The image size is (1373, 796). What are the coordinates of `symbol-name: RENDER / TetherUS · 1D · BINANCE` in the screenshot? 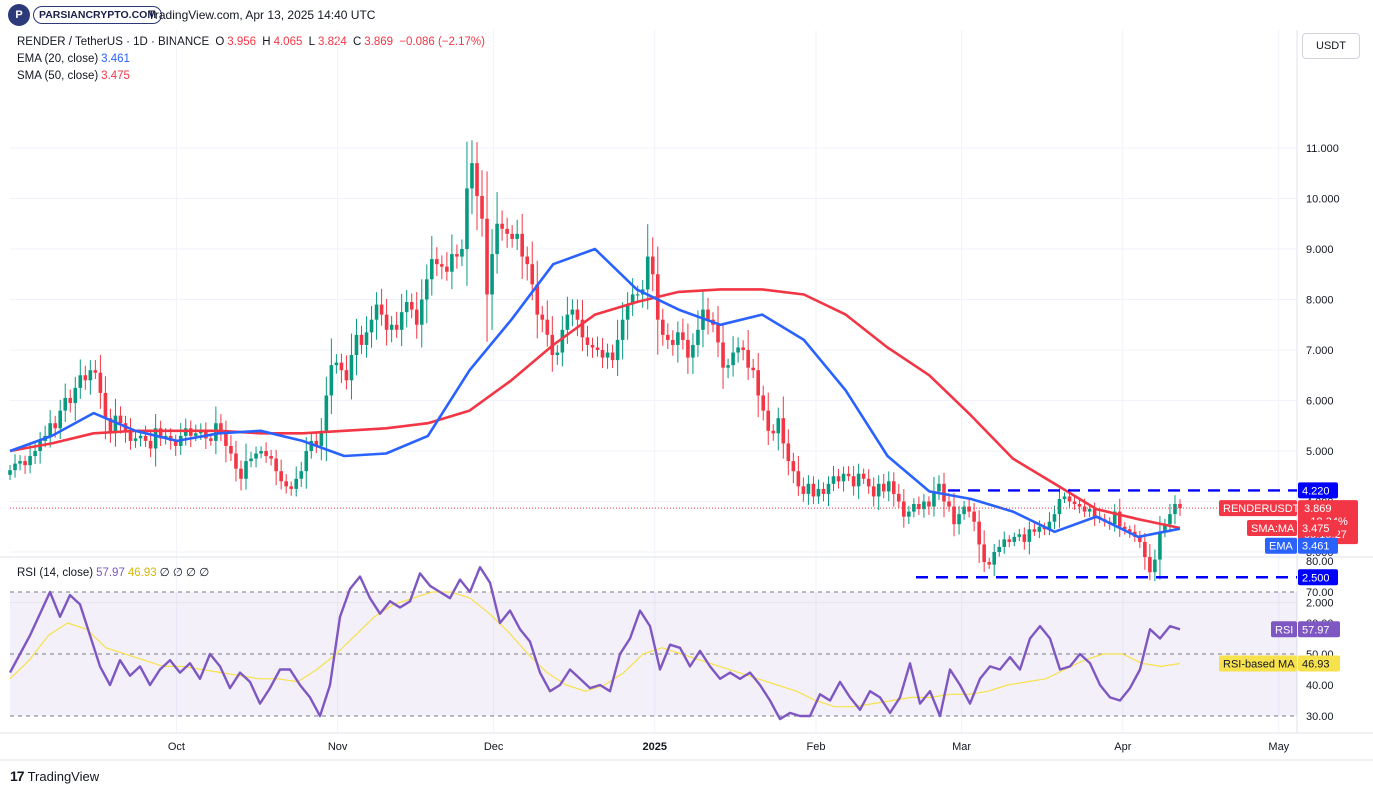 It's located at (113, 42).